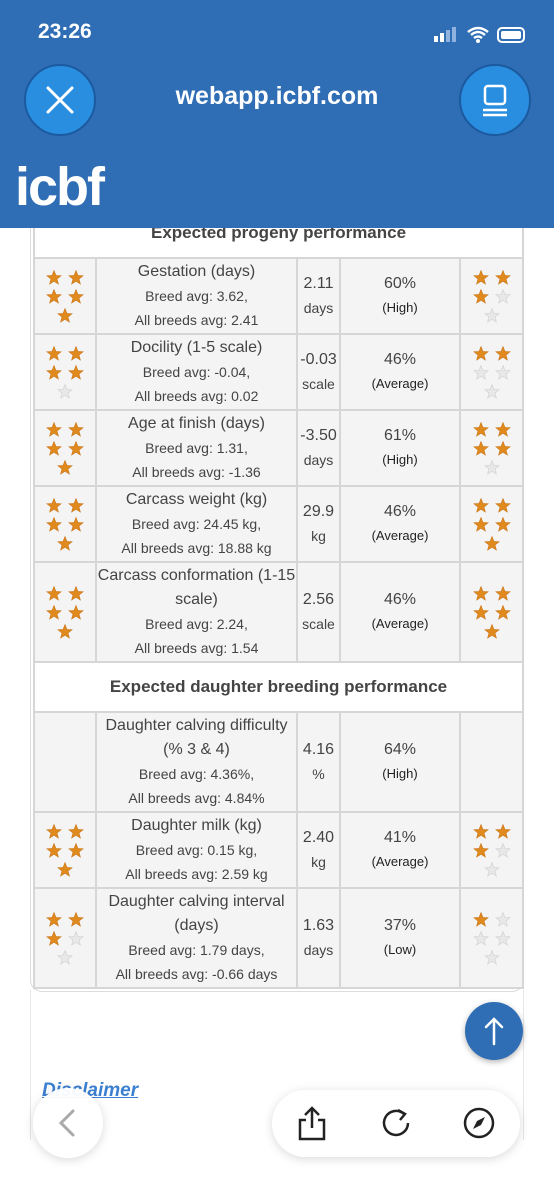 Image resolution: width=554 pixels, height=1200 pixels. What do you see at coordinates (318, 296) in the screenshot?
I see `value-cell: 2.11 days` at bounding box center [318, 296].